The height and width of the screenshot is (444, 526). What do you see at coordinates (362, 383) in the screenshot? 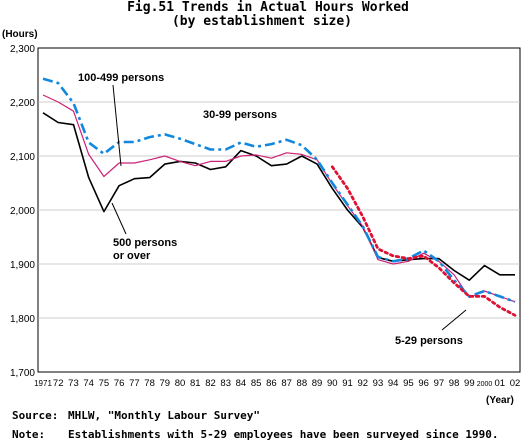
I see `x-tick-92: 92` at bounding box center [362, 383].